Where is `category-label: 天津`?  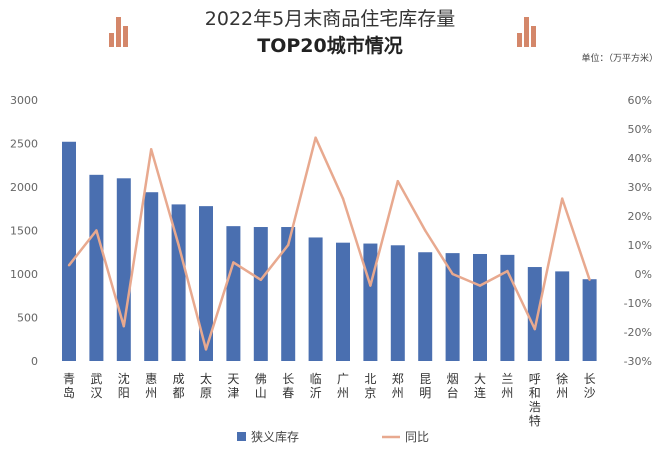
category-label: 天津 is located at coordinates (233, 386).